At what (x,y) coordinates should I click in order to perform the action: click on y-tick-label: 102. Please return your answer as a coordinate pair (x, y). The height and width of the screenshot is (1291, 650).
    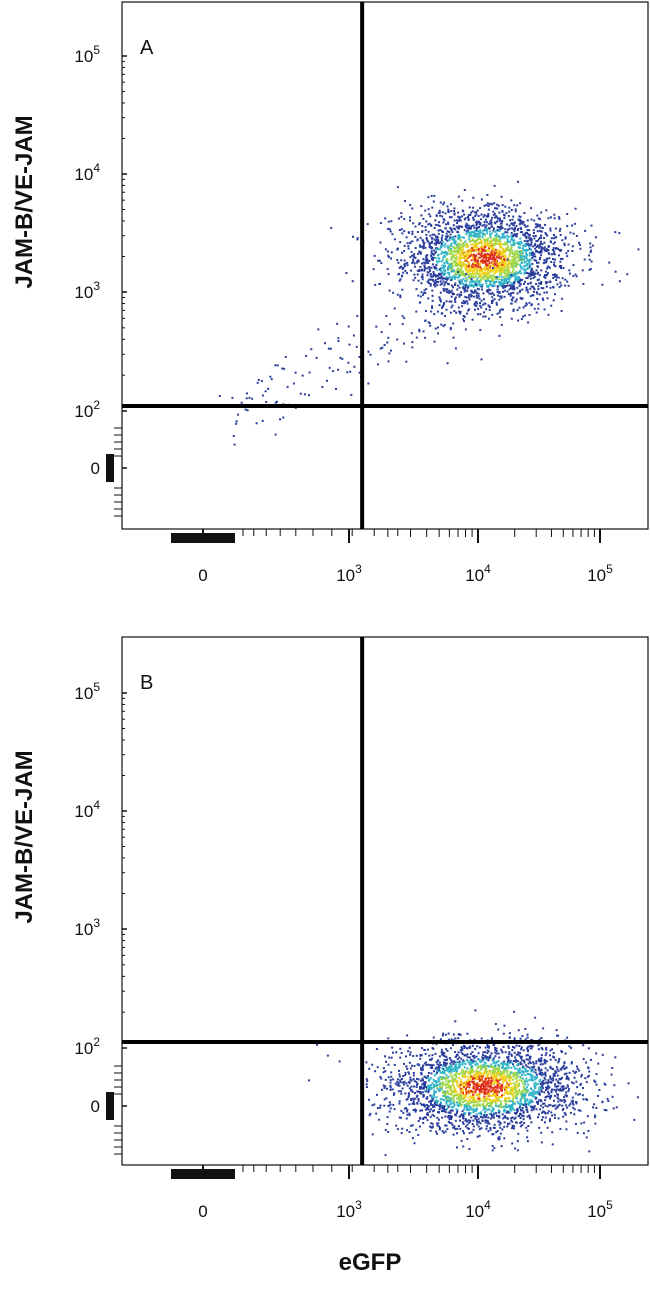
    Looking at the image, I should click on (87, 409).